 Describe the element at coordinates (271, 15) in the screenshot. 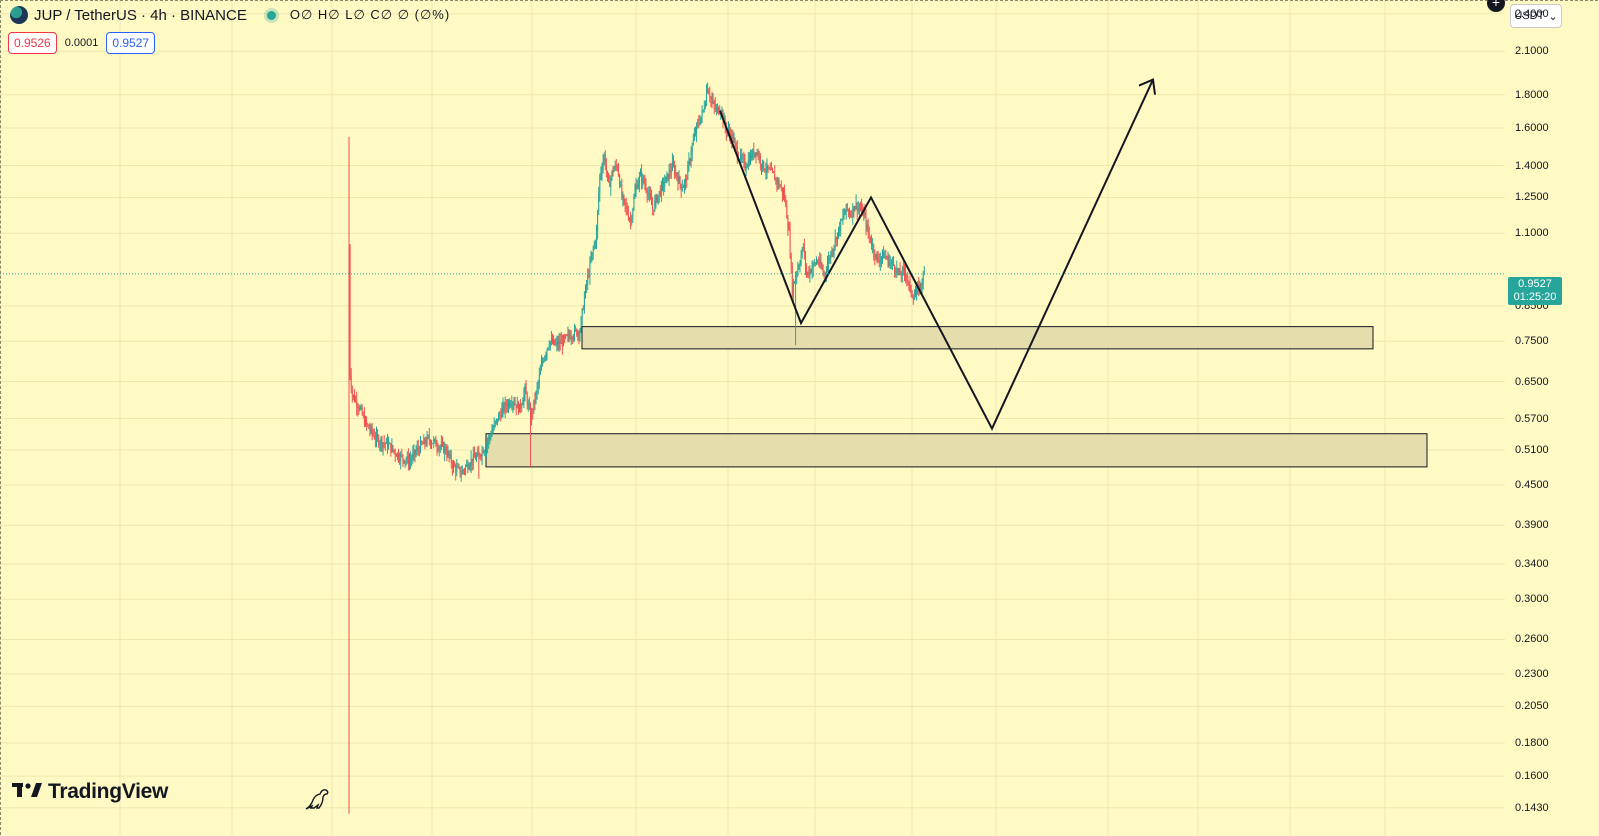

I see `market-status-icon` at that location.